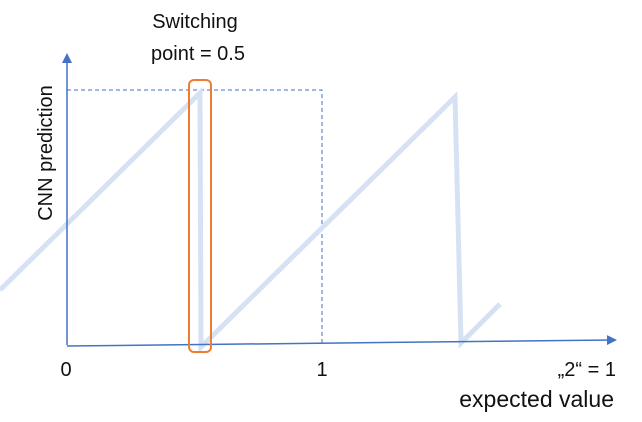  I want to click on x-end-label: „2“ = 1, so click(587, 370).